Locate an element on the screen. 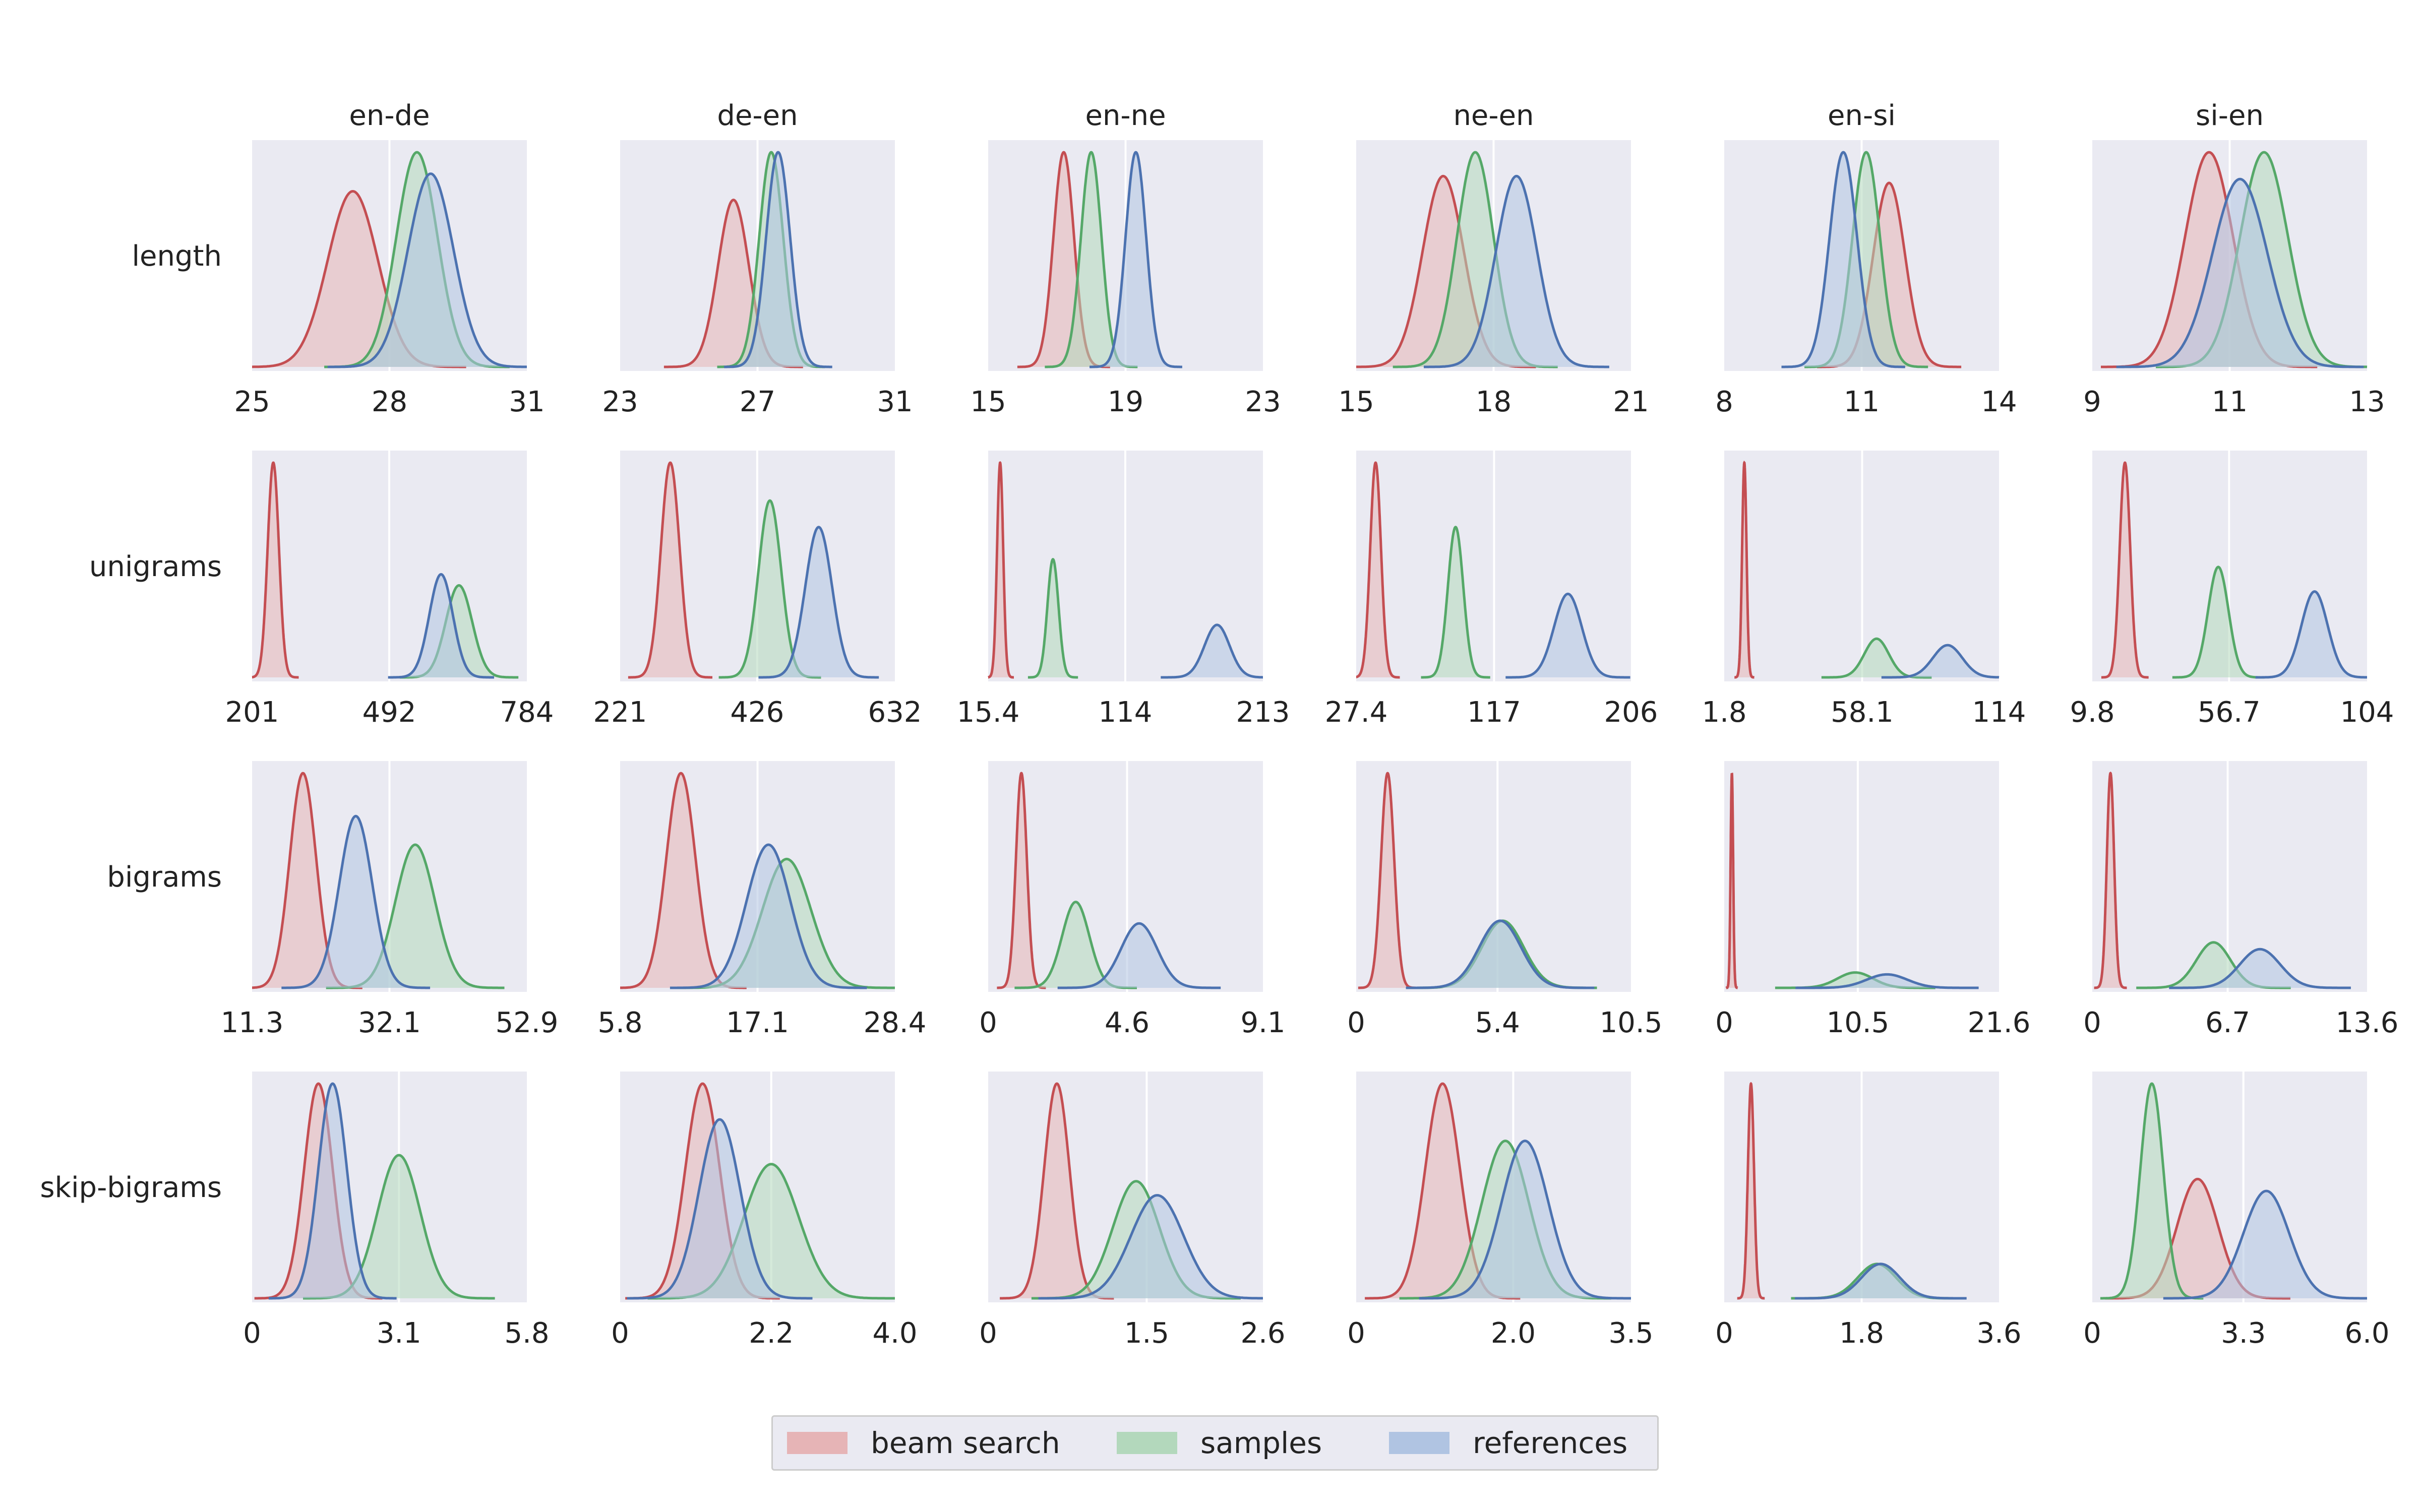 The image size is (2420, 1512). legend: beam search samples references is located at coordinates (1215, 1443).